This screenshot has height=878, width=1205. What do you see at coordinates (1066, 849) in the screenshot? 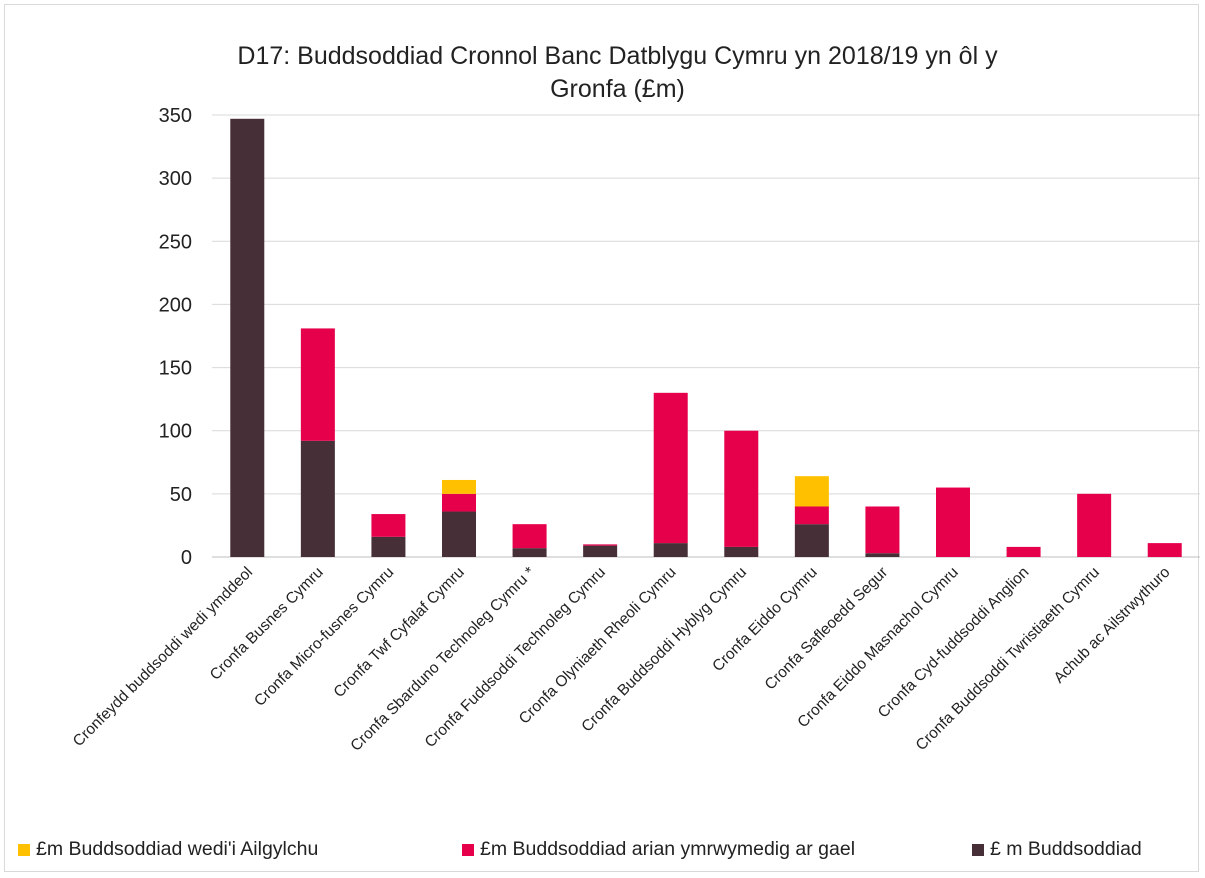
I see `legend-label: £ m Buddsoddiad` at bounding box center [1066, 849].